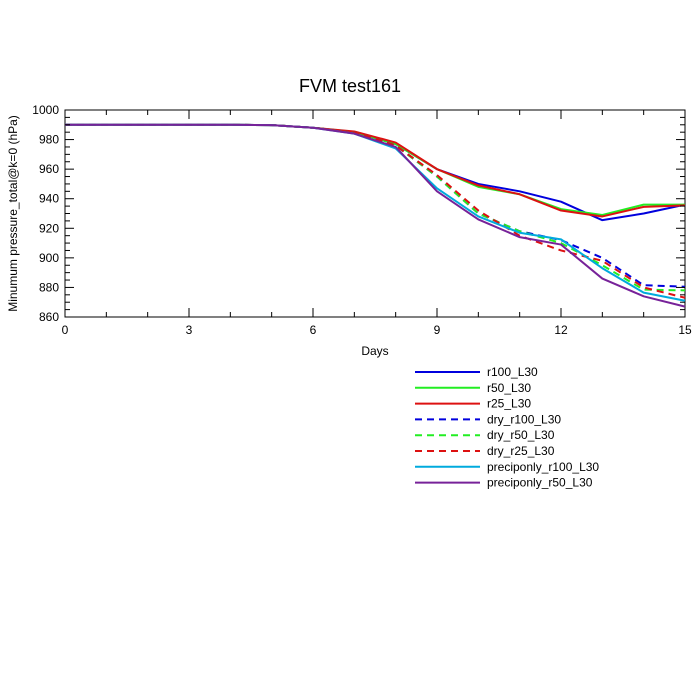 This screenshot has width=700, height=700. What do you see at coordinates (509, 404) in the screenshot?
I see `legend-label: r25_L30` at bounding box center [509, 404].